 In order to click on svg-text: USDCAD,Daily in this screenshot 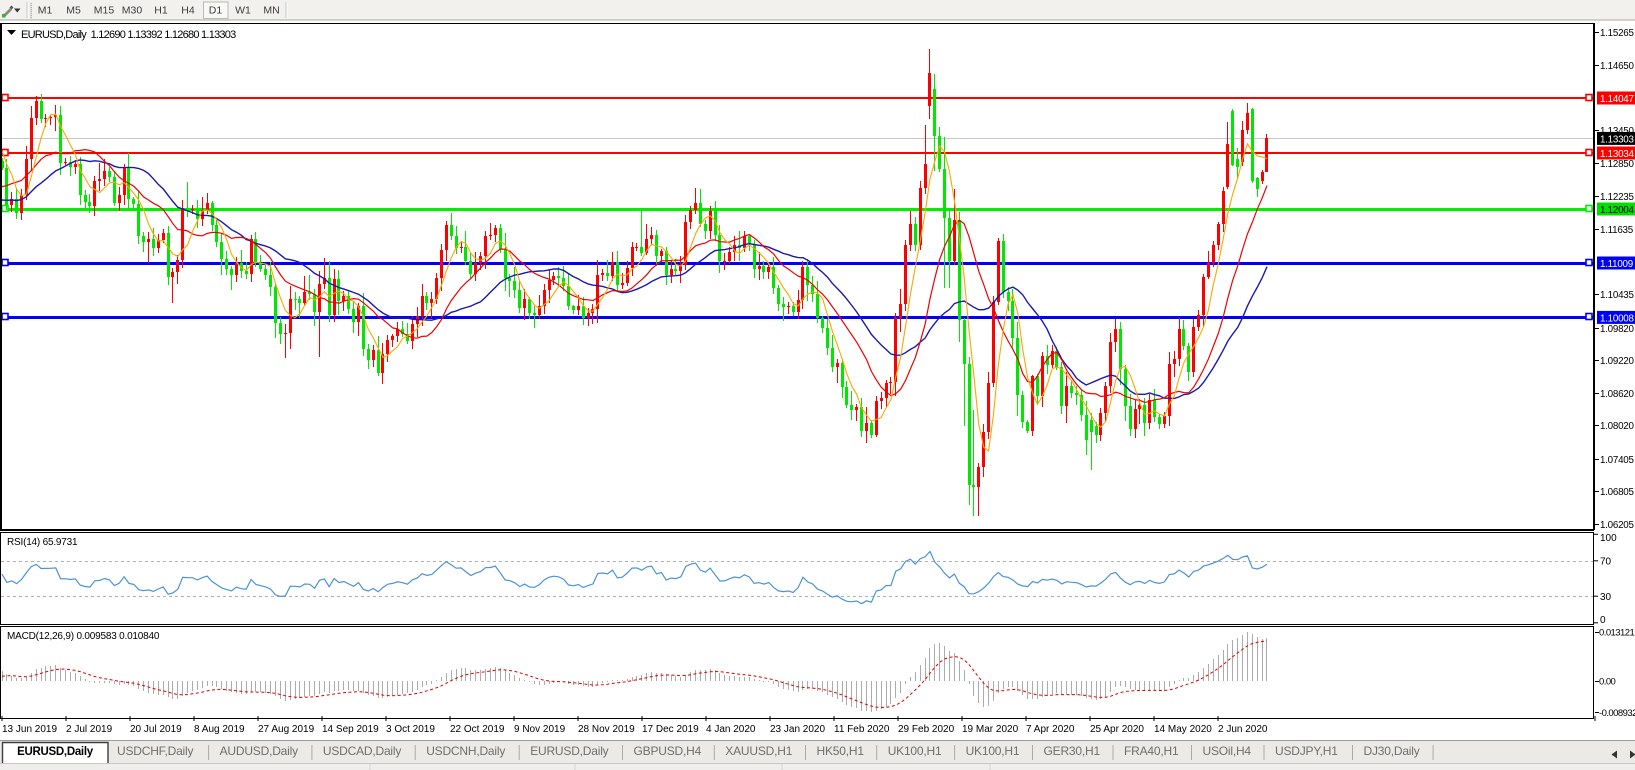, I will do `click(362, 751)`.